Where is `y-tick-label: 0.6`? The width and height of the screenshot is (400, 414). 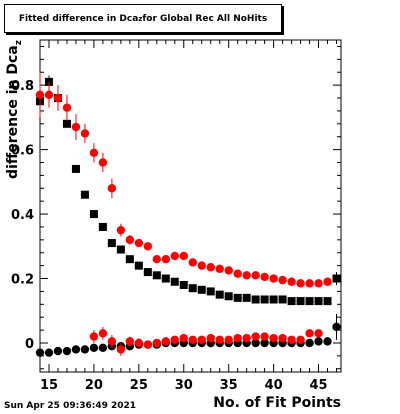
y-tick-label: 0.6 is located at coordinates (22, 151).